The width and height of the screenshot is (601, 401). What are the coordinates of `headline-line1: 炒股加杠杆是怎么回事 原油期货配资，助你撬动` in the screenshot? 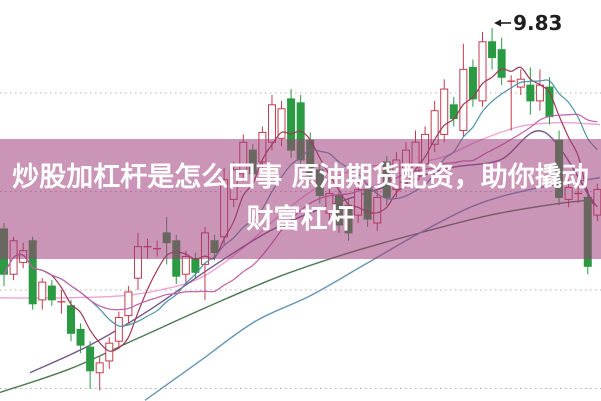 It's located at (300, 177).